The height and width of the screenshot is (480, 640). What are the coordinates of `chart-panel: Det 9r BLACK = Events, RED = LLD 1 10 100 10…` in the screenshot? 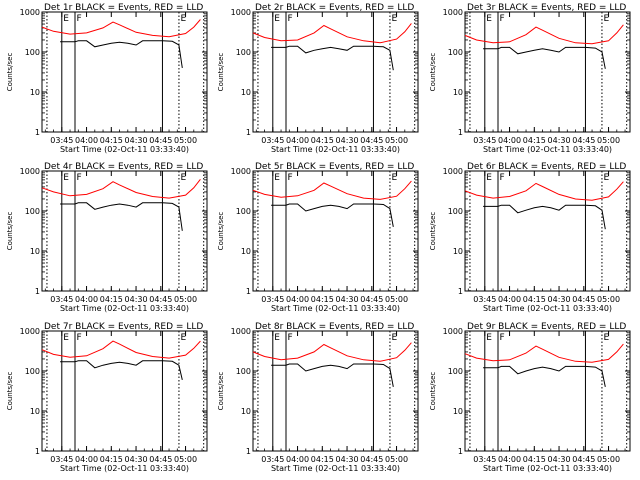 It's located at (530, 397).